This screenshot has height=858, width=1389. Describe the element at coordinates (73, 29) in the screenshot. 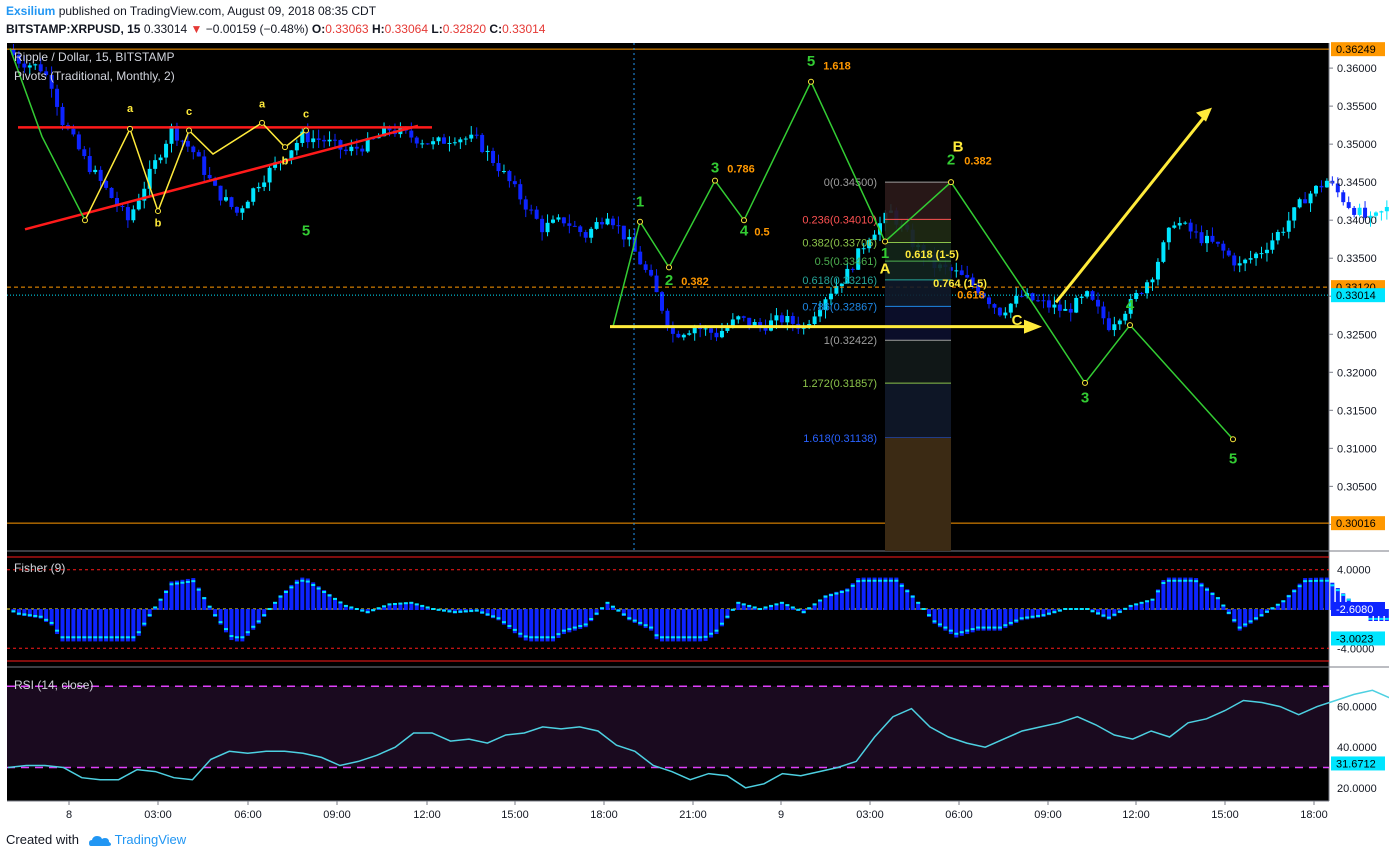

I see `symbol-label: BITSTAMP:XRPUSD, 15` at that location.